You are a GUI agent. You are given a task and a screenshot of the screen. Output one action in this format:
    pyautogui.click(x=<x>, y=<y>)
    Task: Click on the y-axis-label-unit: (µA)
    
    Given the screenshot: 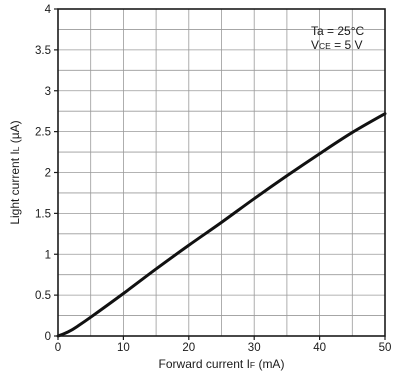 What is the action you would take?
    pyautogui.click(x=15, y=133)
    